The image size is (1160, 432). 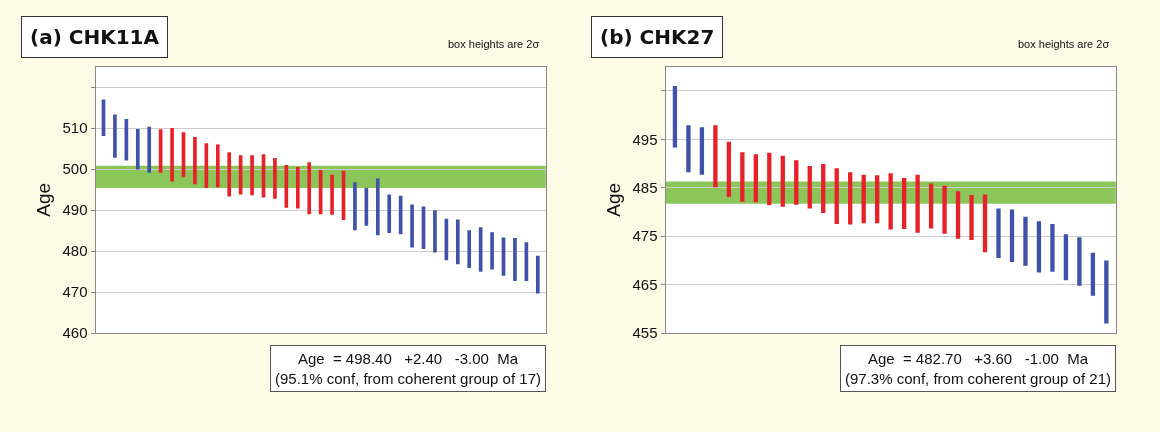 I want to click on y-tick-label: 500, so click(x=75, y=169).